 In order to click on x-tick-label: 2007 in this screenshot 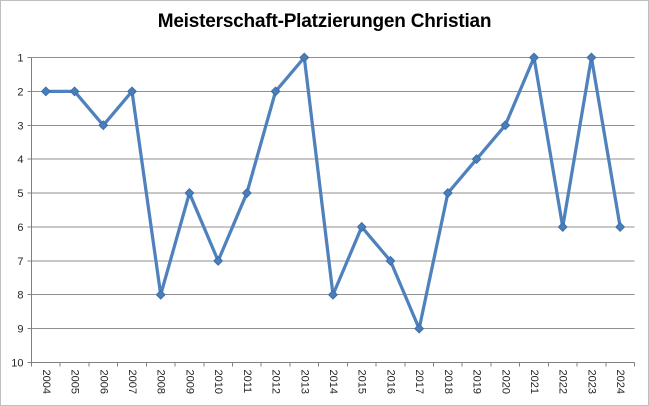, I will do `click(132, 382)`.